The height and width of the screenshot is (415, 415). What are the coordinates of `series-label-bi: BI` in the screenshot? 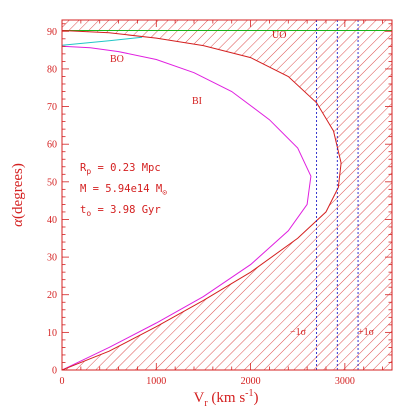 It's located at (197, 101).